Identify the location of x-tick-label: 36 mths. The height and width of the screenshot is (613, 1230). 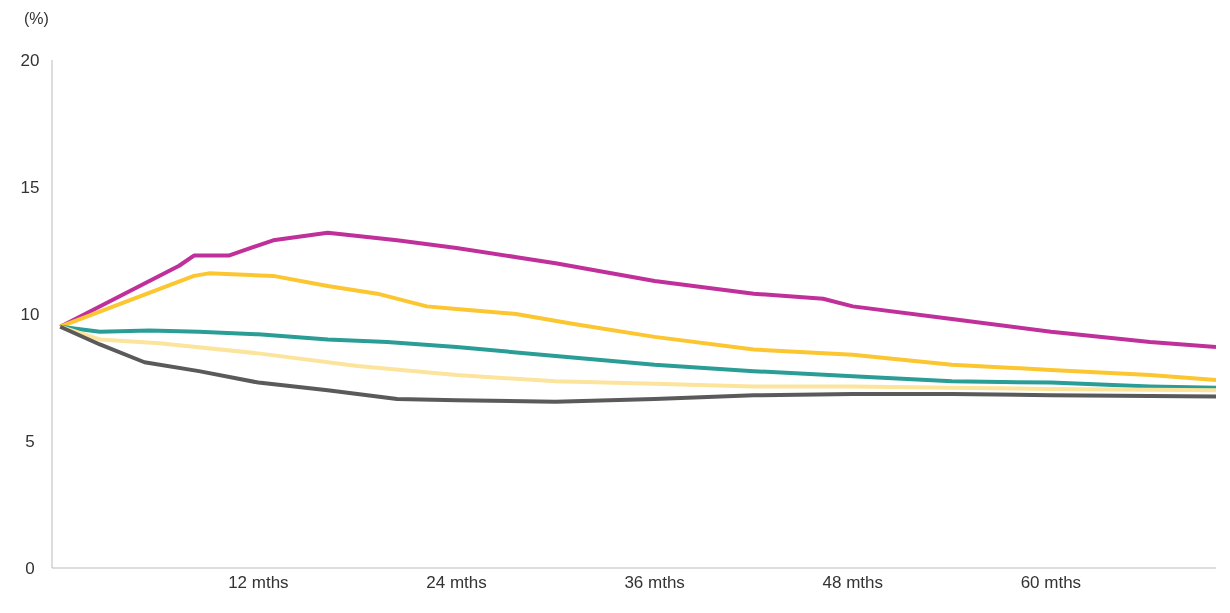
(654, 583).